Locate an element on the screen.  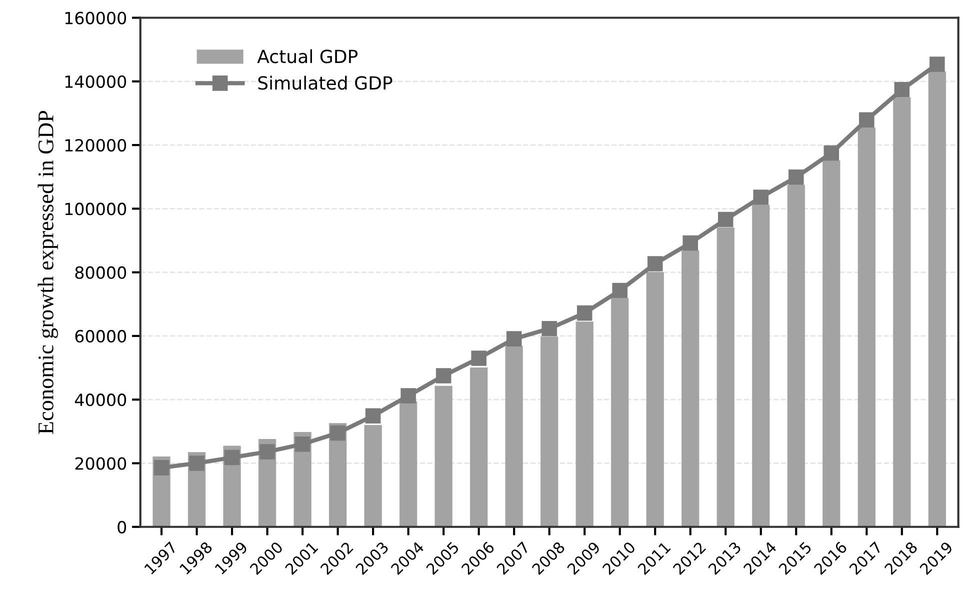
y-tick-label: 140000 is located at coordinates (95, 81).